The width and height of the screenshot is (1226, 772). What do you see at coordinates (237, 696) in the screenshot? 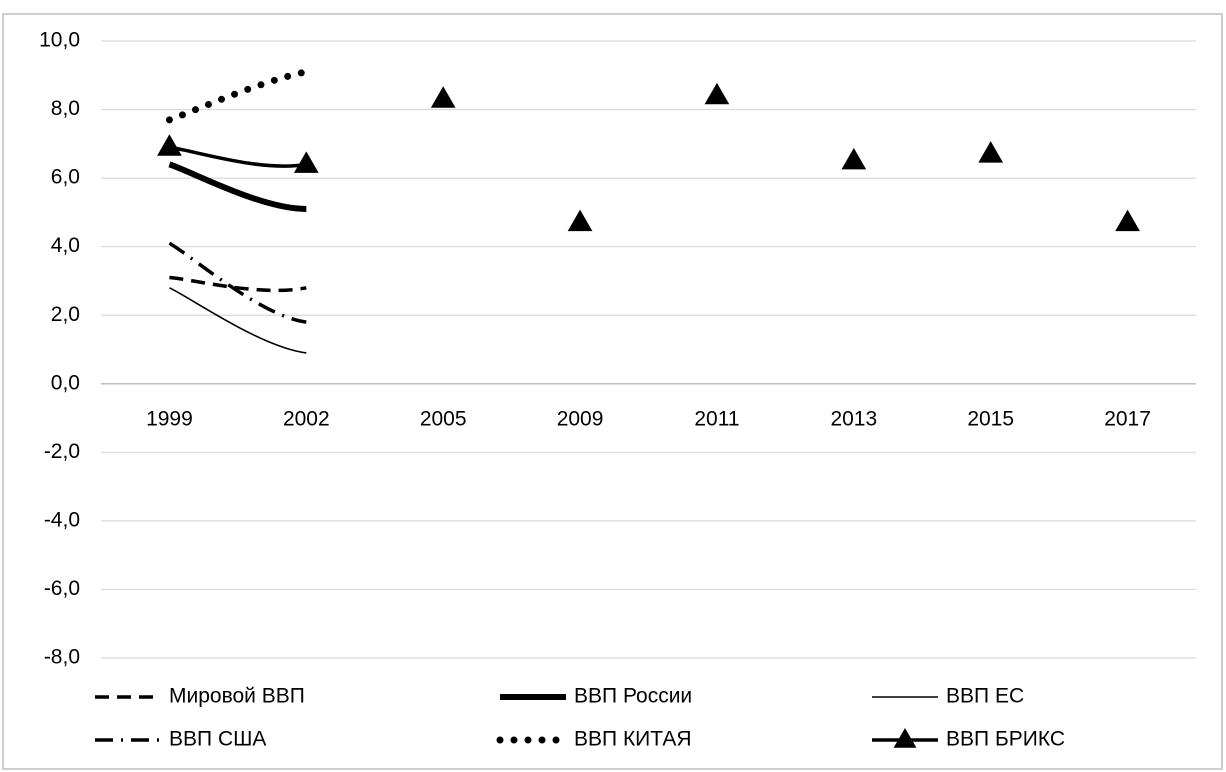
I see `legend-label: Мировой ВВП` at bounding box center [237, 696].